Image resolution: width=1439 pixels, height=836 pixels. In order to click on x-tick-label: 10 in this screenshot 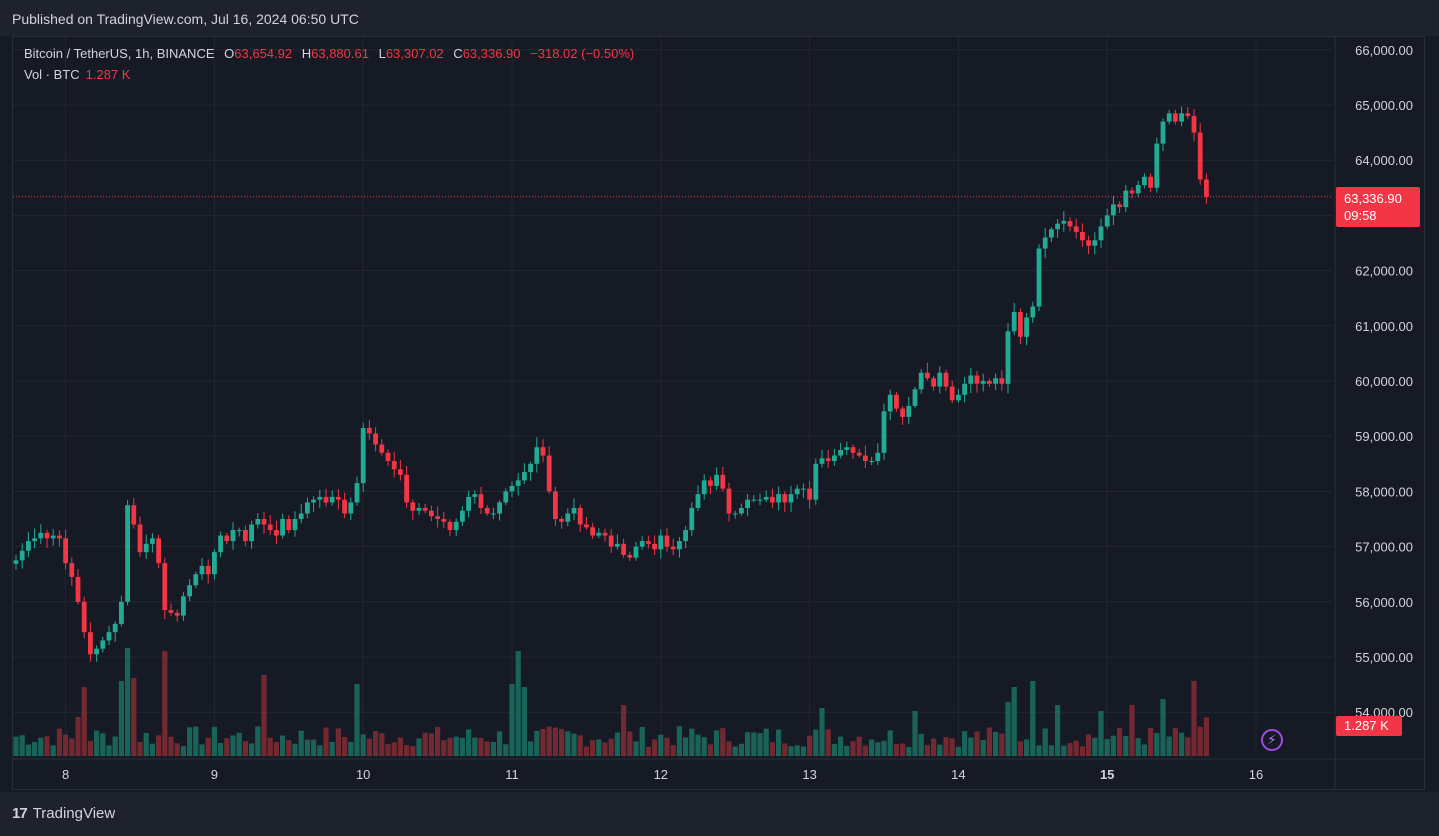, I will do `click(363, 774)`.